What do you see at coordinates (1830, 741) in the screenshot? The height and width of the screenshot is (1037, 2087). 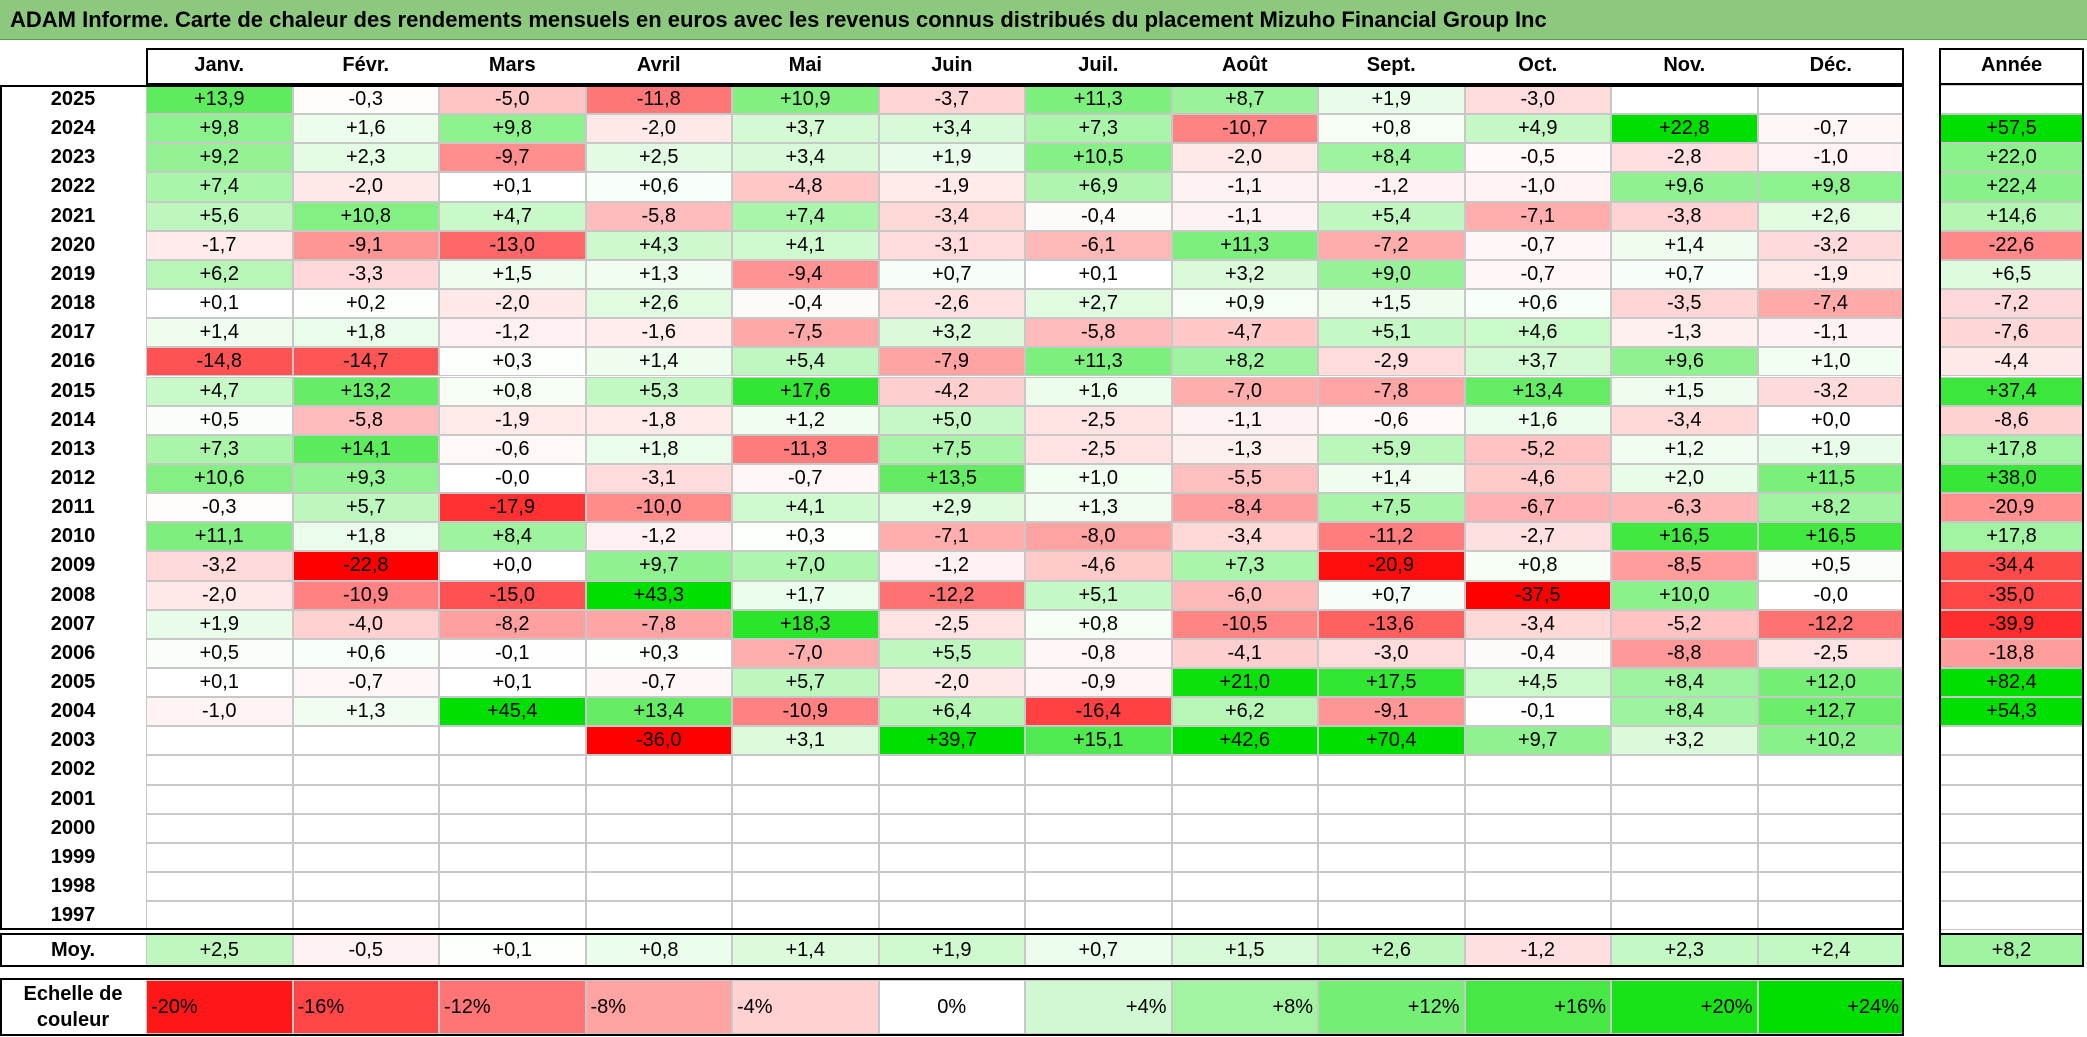 I see `heatmap-cell: +10,2` at bounding box center [1830, 741].